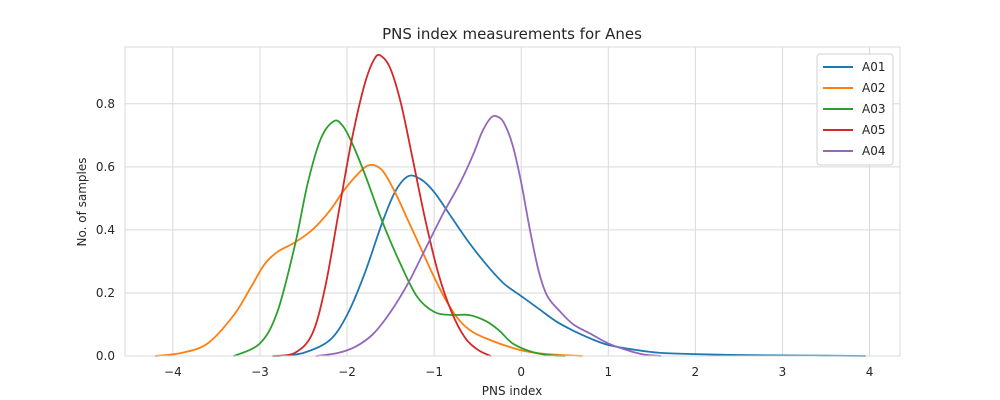 The height and width of the screenshot is (400, 1000). What do you see at coordinates (873, 130) in the screenshot?
I see `legend-label: A05` at bounding box center [873, 130].